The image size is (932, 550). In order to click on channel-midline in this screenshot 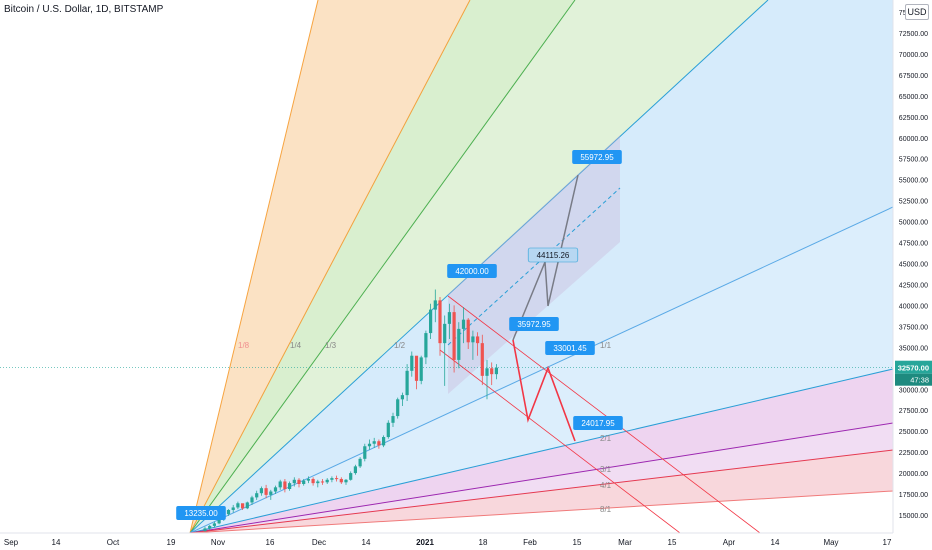, I will do `click(534, 266)`.